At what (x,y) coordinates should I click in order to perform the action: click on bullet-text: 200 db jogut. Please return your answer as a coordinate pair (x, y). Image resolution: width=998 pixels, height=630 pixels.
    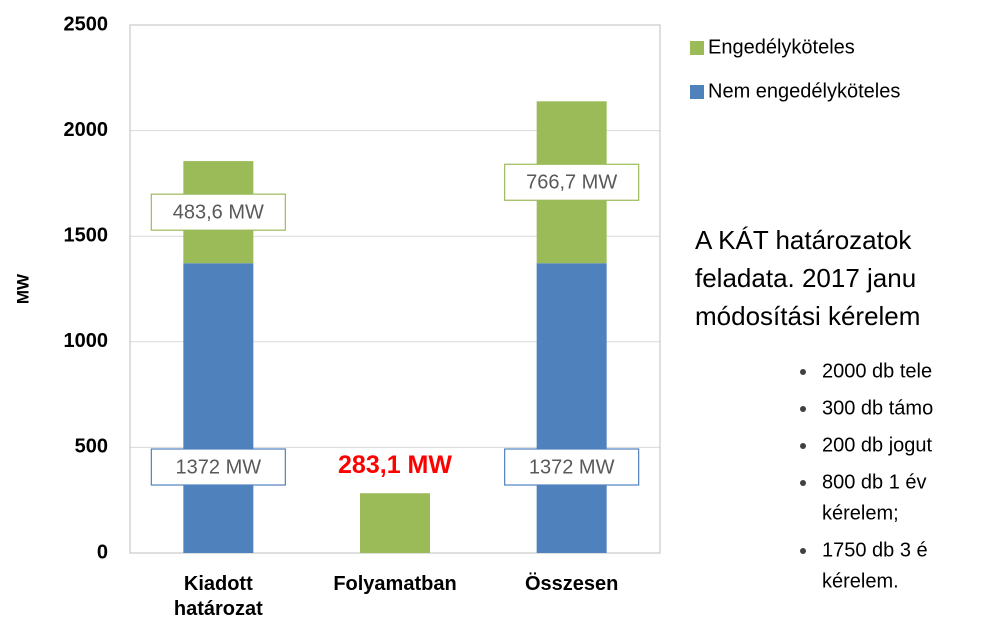
    Looking at the image, I should click on (877, 445).